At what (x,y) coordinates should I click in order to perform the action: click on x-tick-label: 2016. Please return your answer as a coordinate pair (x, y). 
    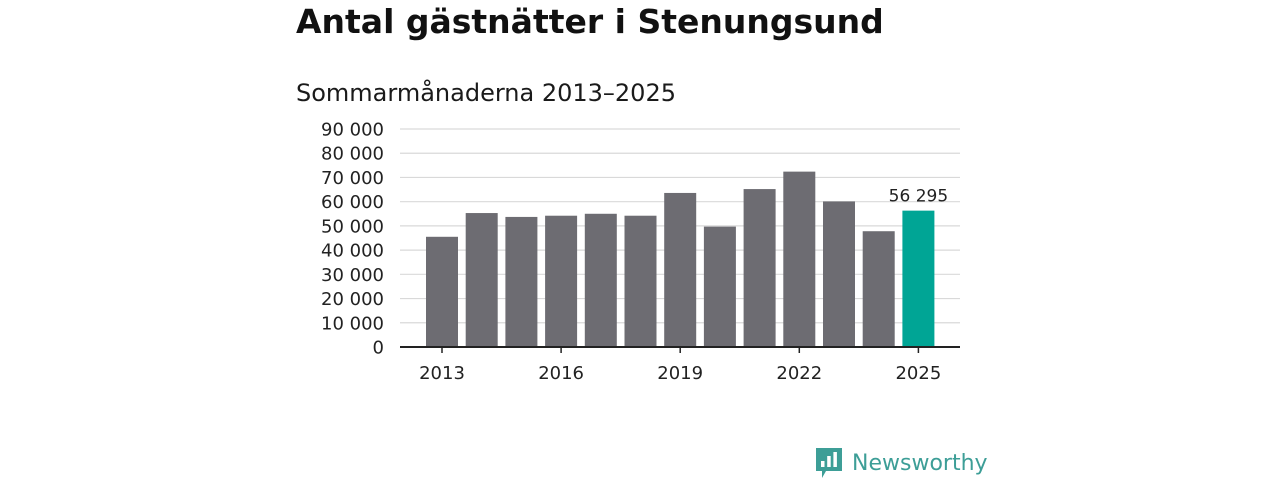
    Looking at the image, I should click on (561, 373).